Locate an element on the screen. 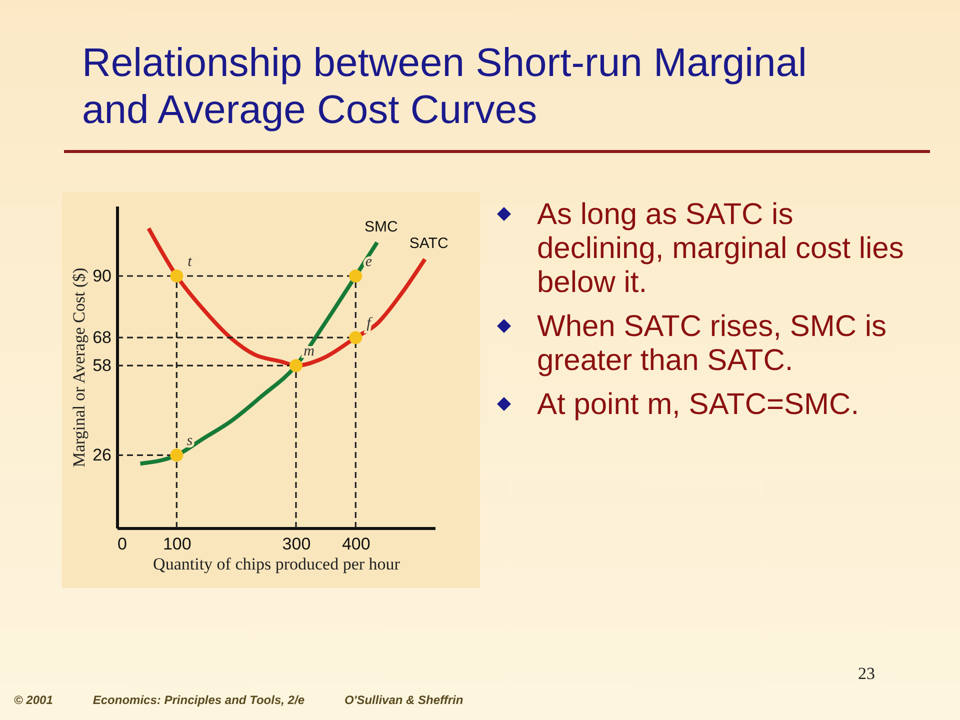 Image resolution: width=960 pixels, height=720 pixels. x-tick-label: 300 is located at coordinates (296, 544).